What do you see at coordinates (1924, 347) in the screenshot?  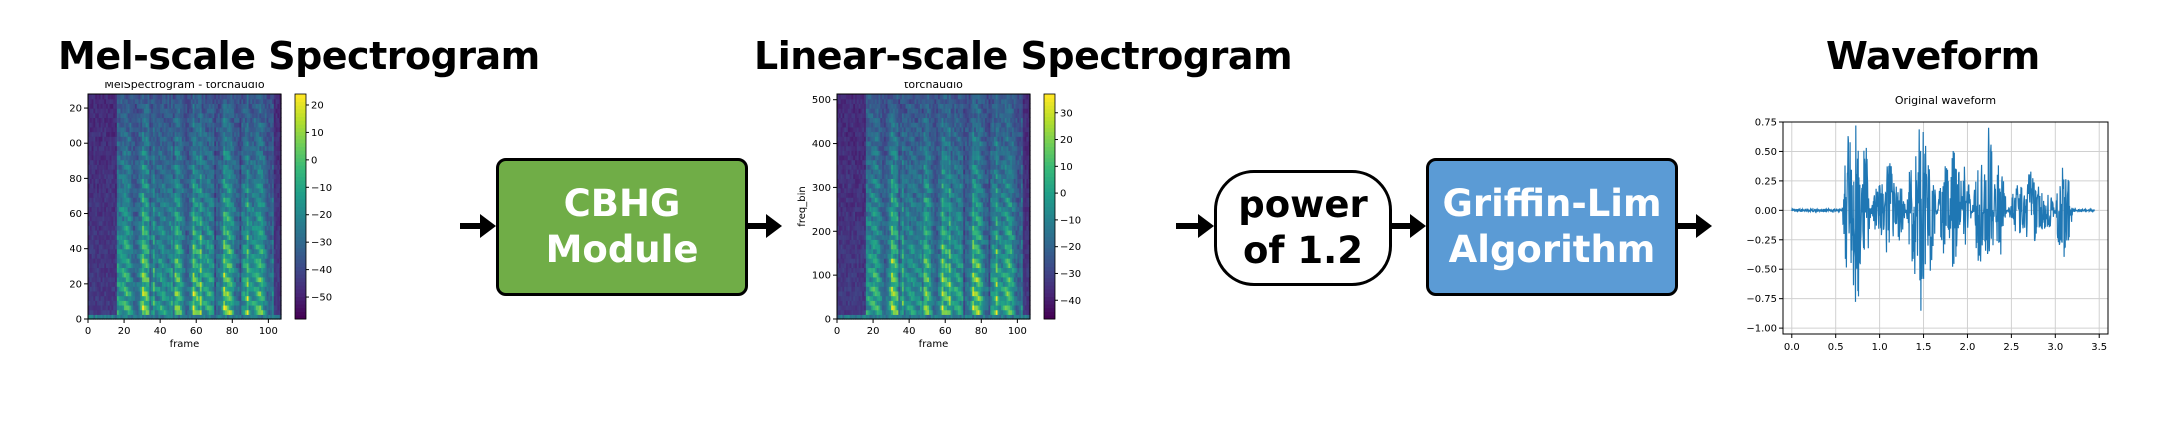 I see `x-tick-label: 1.5` at bounding box center [1924, 347].